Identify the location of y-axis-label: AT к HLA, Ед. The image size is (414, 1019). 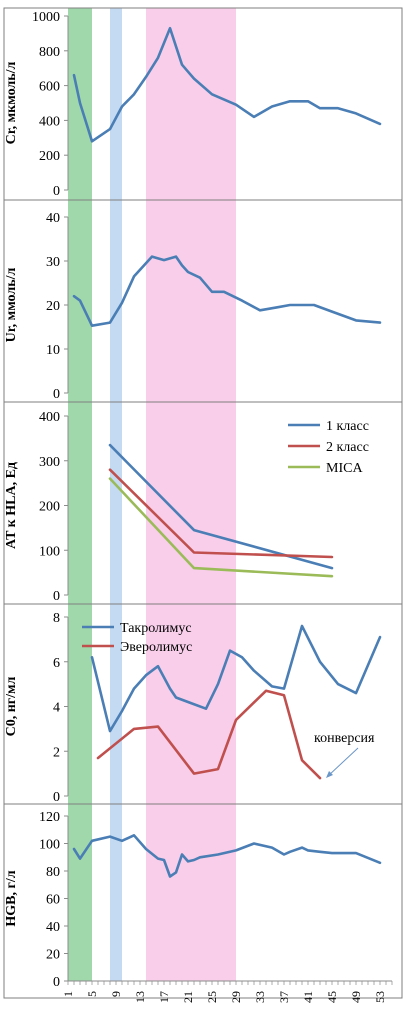
(11, 505).